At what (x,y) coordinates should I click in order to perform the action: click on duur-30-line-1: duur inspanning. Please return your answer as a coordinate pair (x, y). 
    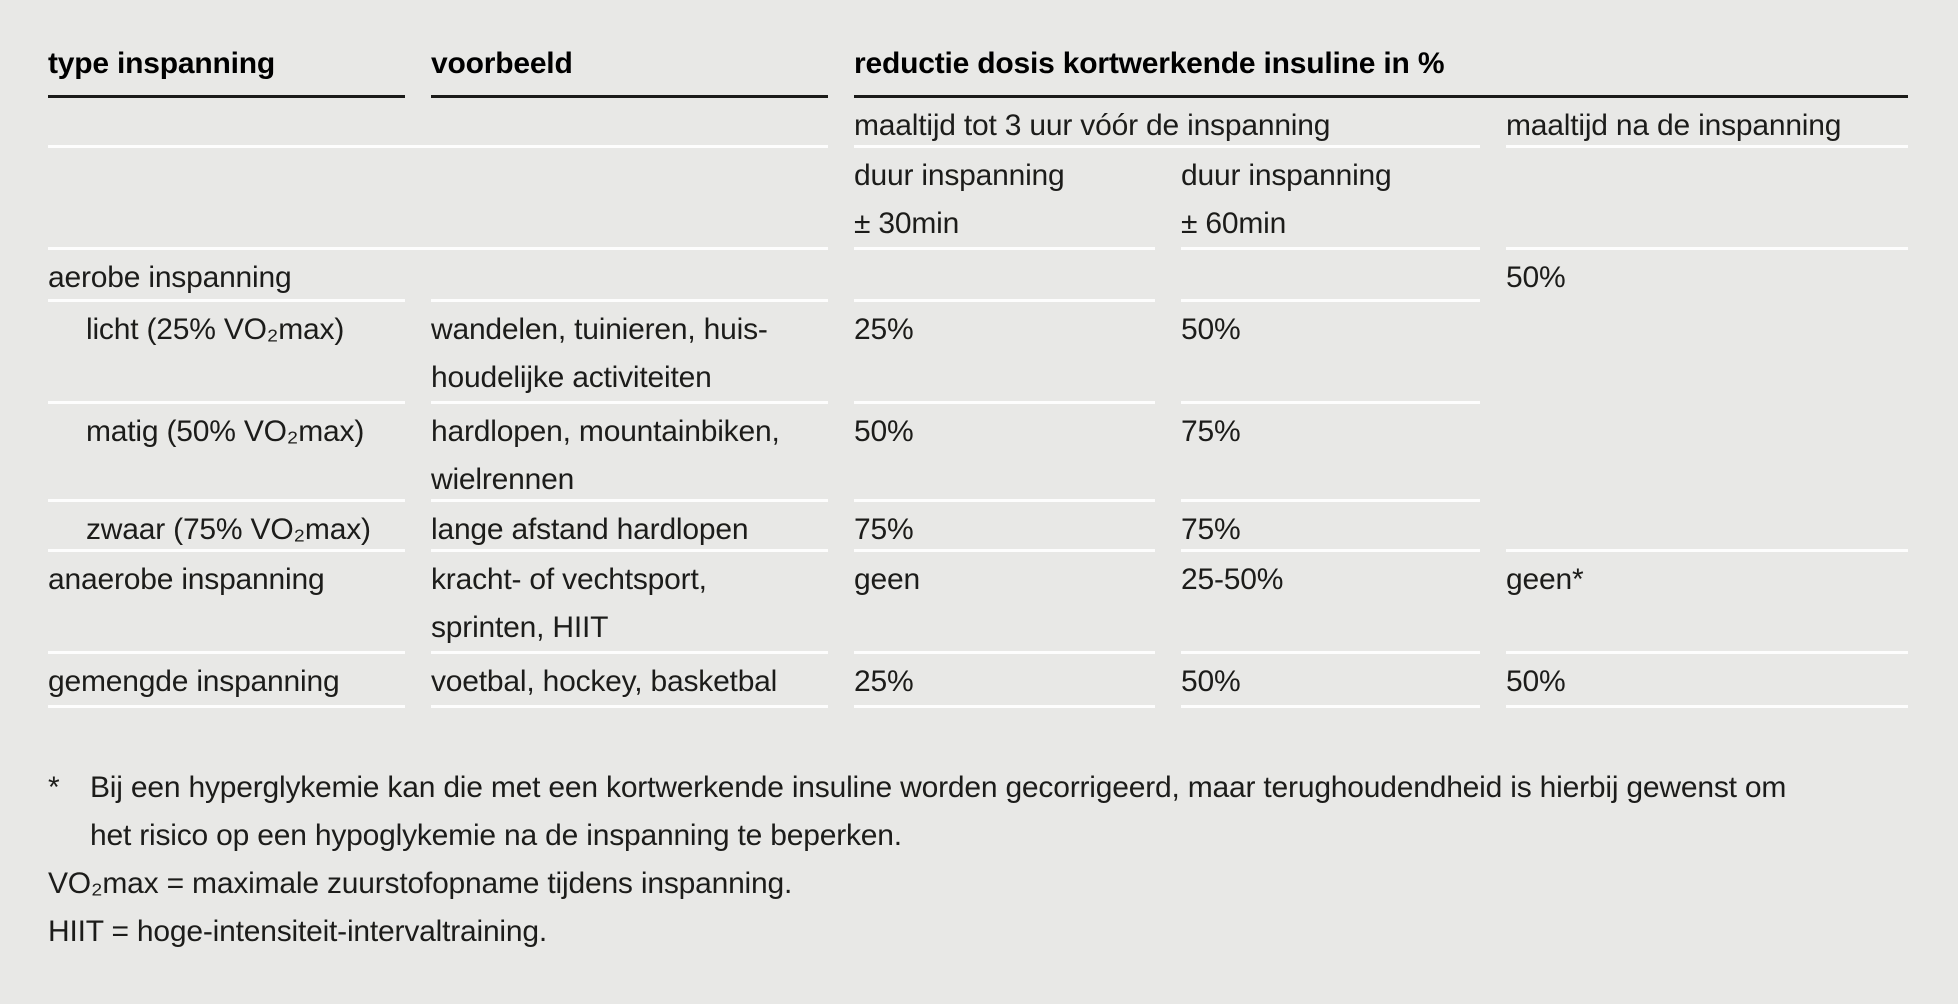
    Looking at the image, I should click on (959, 175).